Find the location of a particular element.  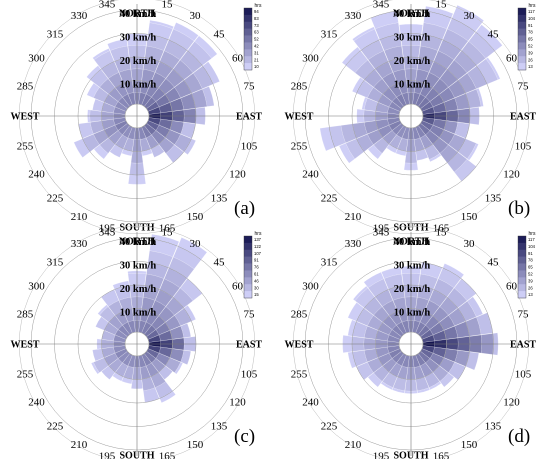

angle-label: 15 is located at coordinates (442, 232).